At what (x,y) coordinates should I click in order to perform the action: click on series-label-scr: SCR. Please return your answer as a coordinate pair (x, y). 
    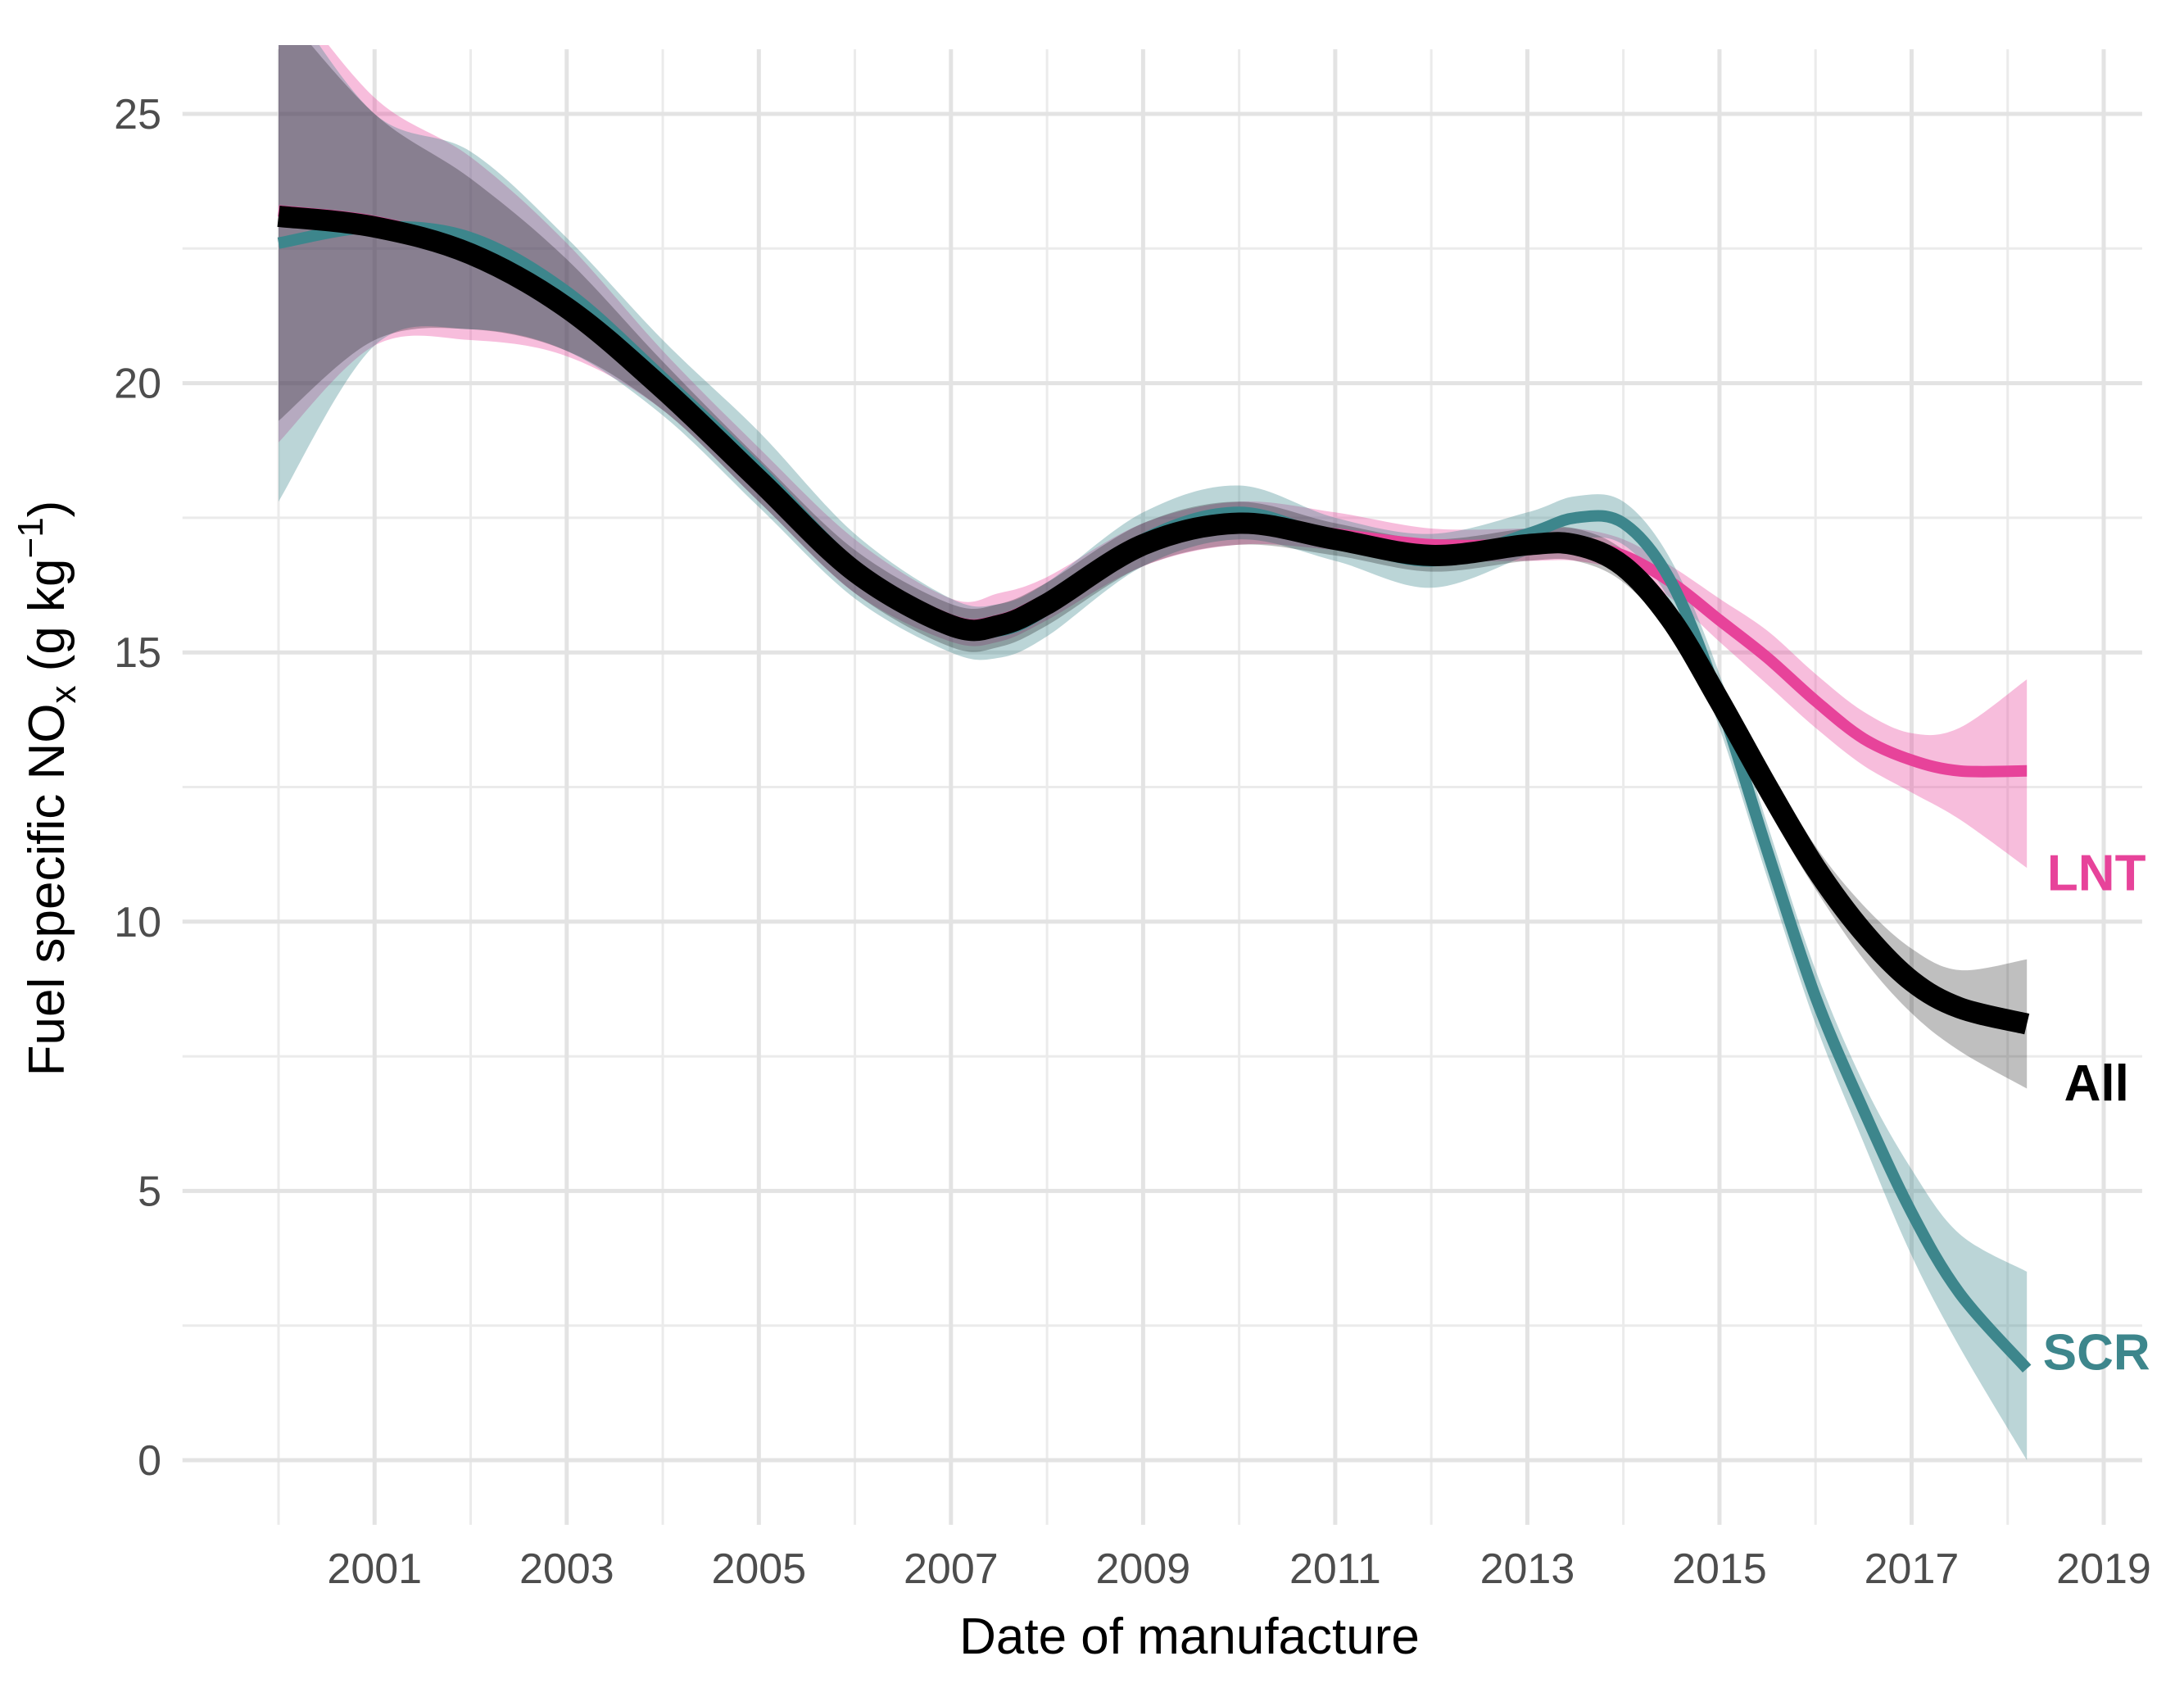
    Looking at the image, I should click on (2097, 1353).